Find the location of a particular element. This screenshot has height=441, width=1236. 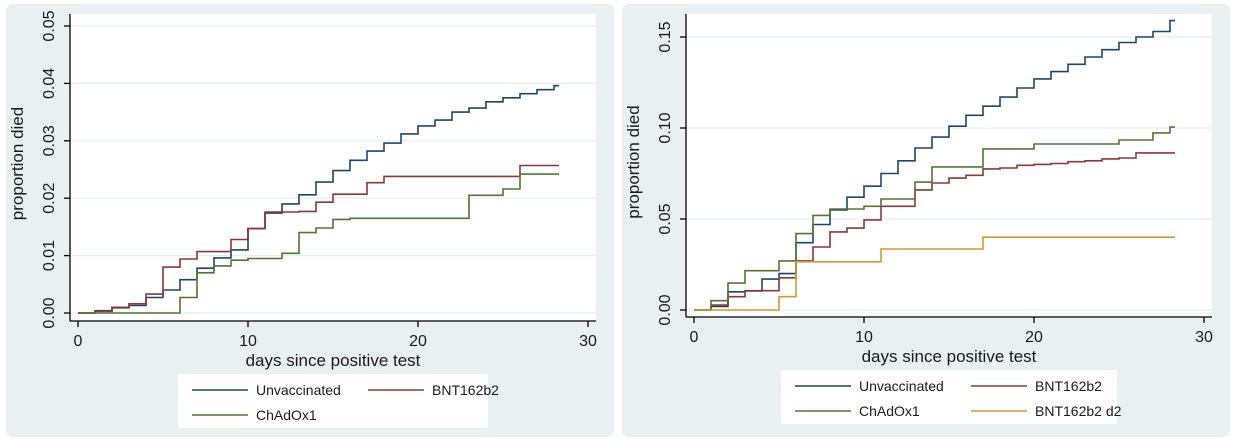

y-tick-label: 0.04 is located at coordinates (49, 83).